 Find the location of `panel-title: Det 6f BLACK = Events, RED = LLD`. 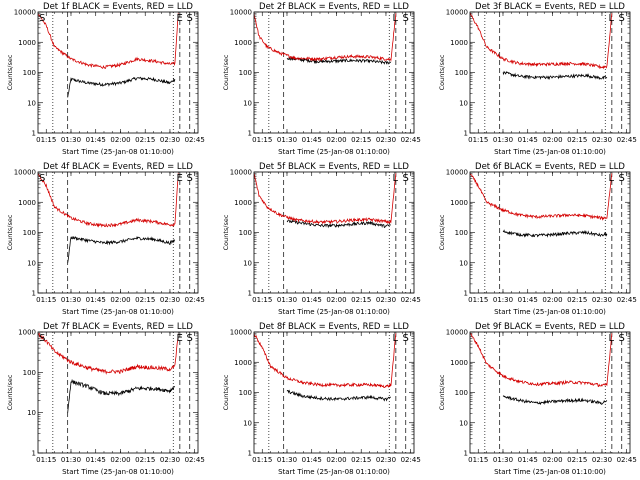

panel-title: Det 6f BLACK = Events, RED = LLD is located at coordinates (550, 167).